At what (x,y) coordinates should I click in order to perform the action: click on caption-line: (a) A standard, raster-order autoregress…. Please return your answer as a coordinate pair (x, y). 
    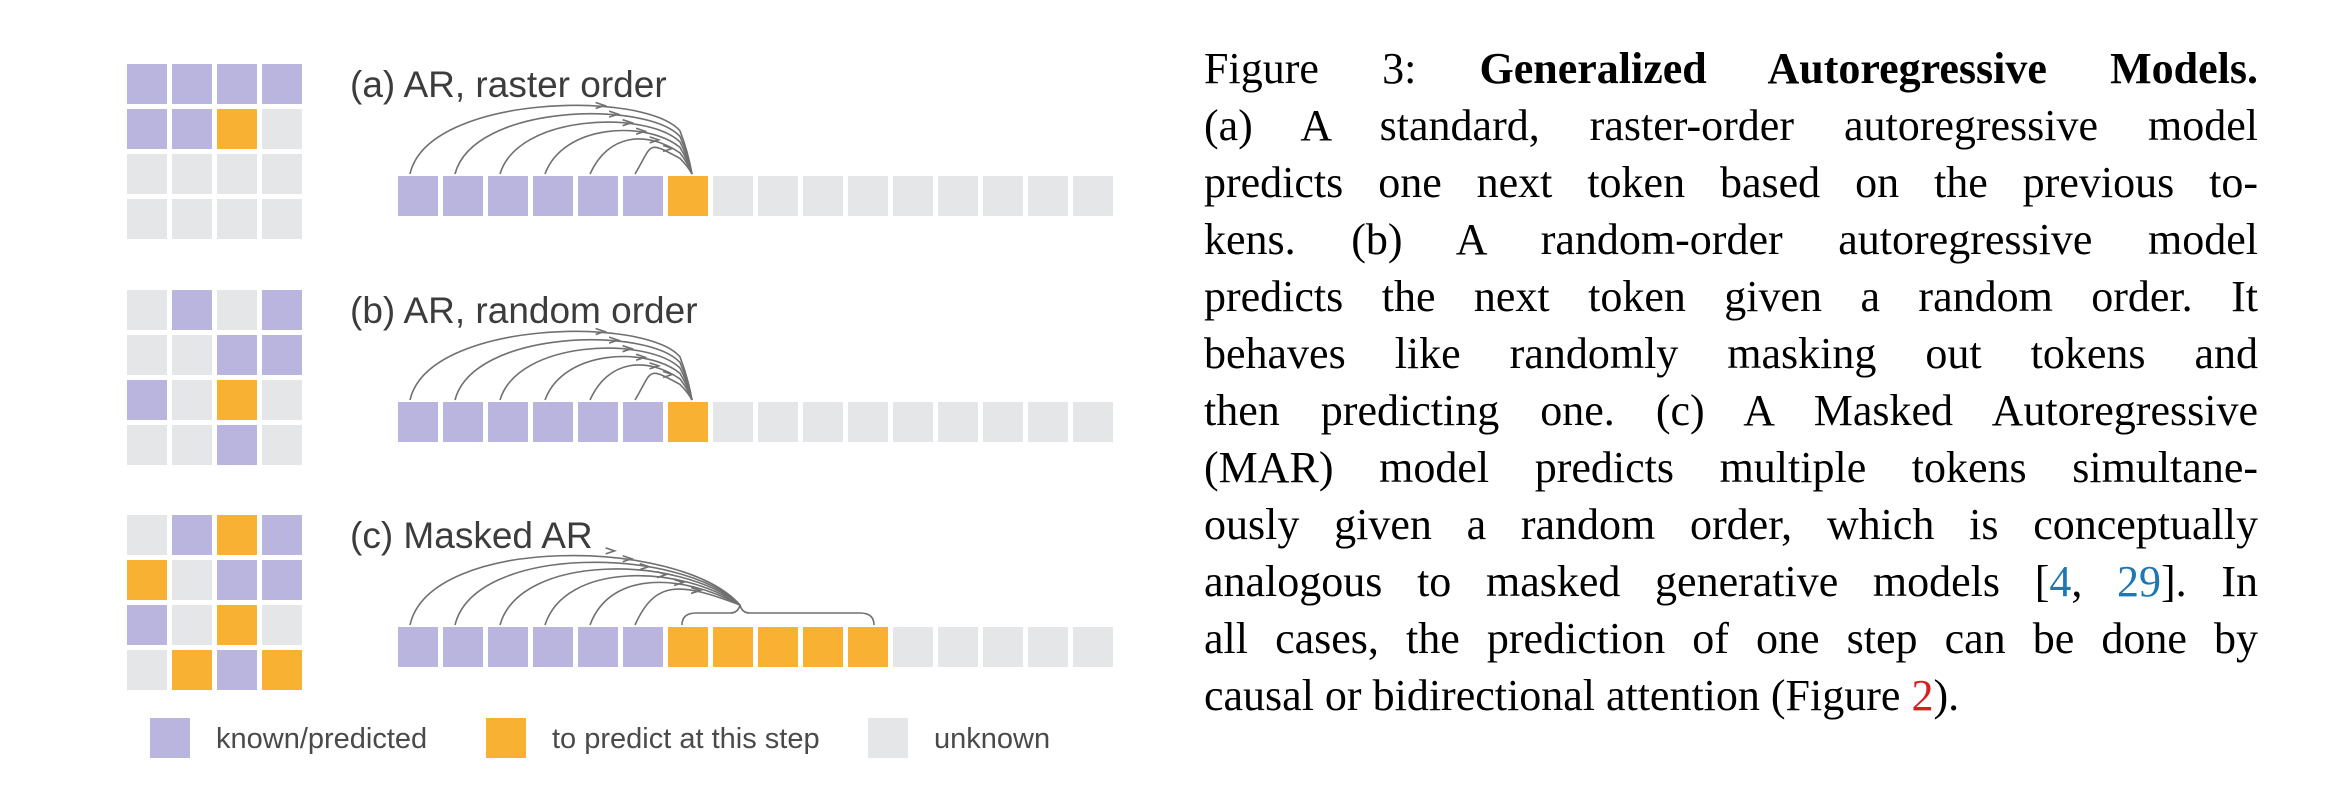
    Looking at the image, I should click on (1731, 125).